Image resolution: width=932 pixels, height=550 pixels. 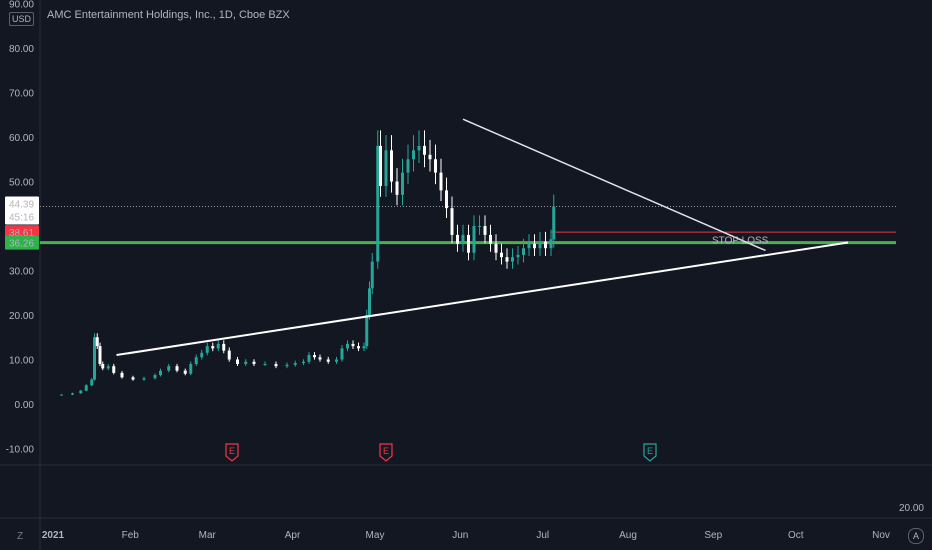 I want to click on time-tick-label: Feb, so click(x=131, y=535).